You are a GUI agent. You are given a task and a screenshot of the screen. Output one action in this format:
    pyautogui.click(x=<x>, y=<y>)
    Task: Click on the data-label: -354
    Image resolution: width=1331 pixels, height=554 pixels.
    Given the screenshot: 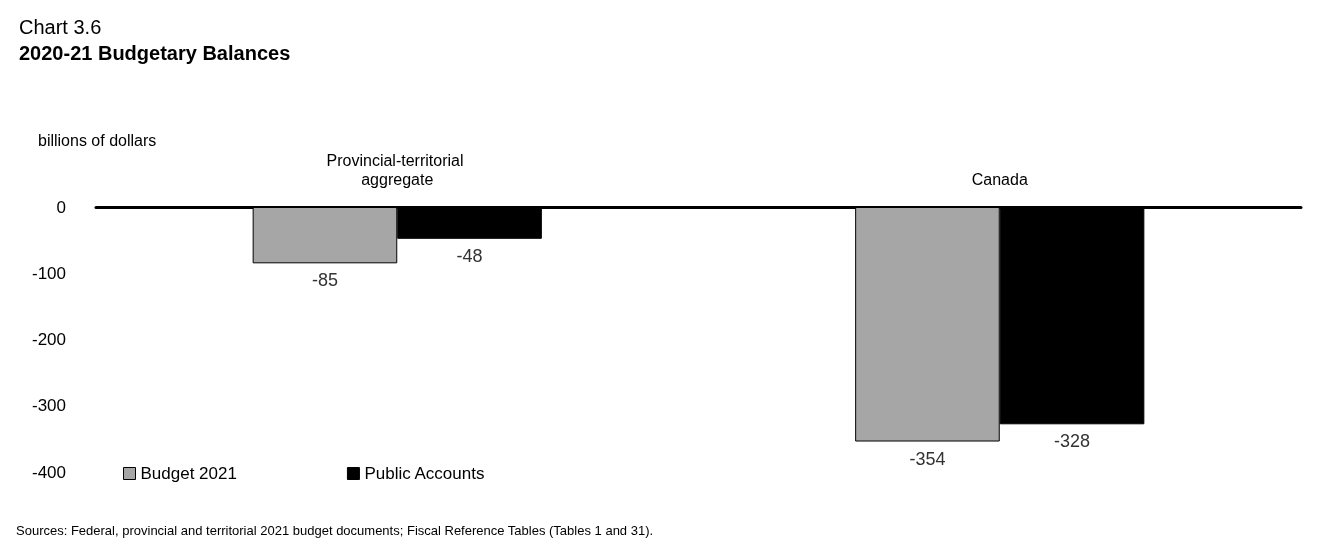 What is the action you would take?
    pyautogui.click(x=927, y=458)
    